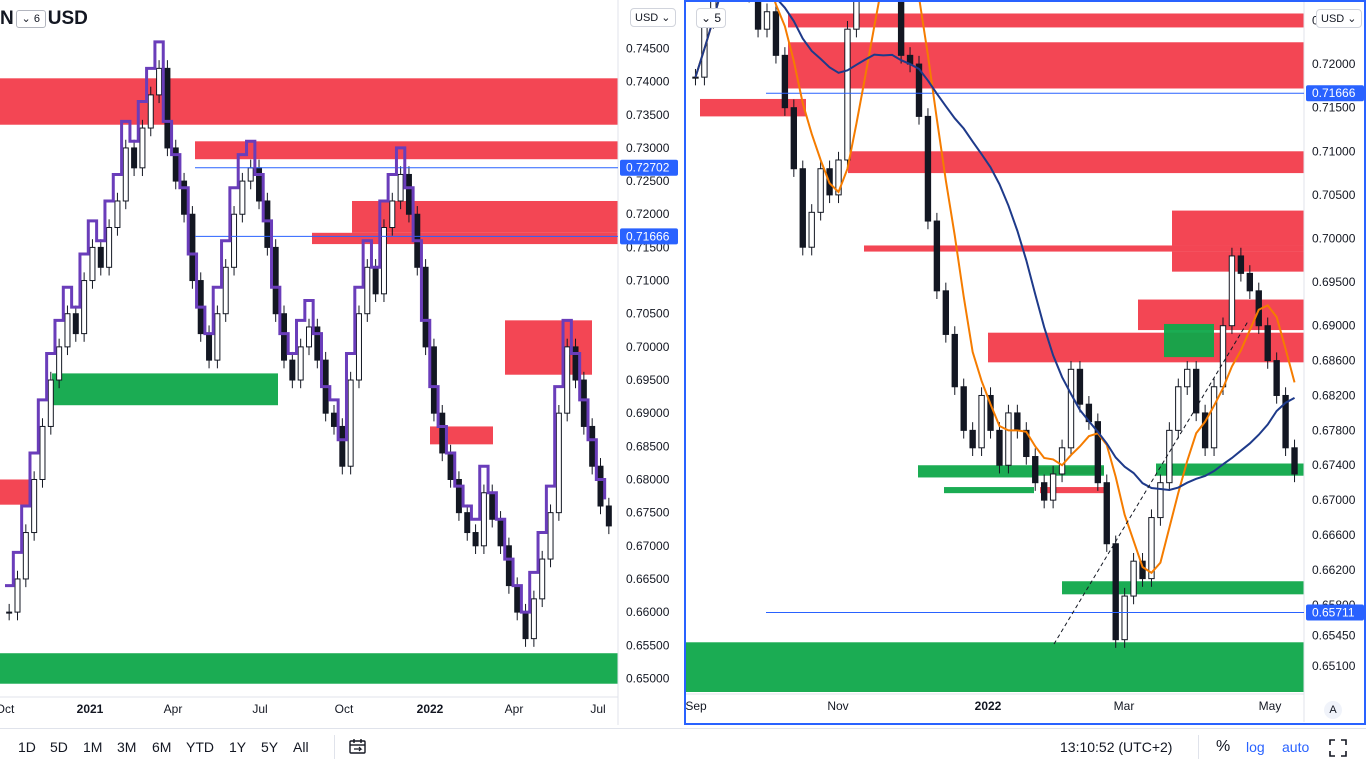 Image resolution: width=1366 pixels, height=768 pixels. Describe the element at coordinates (1296, 747) in the screenshot. I see `auto-toggle: auto` at that location.